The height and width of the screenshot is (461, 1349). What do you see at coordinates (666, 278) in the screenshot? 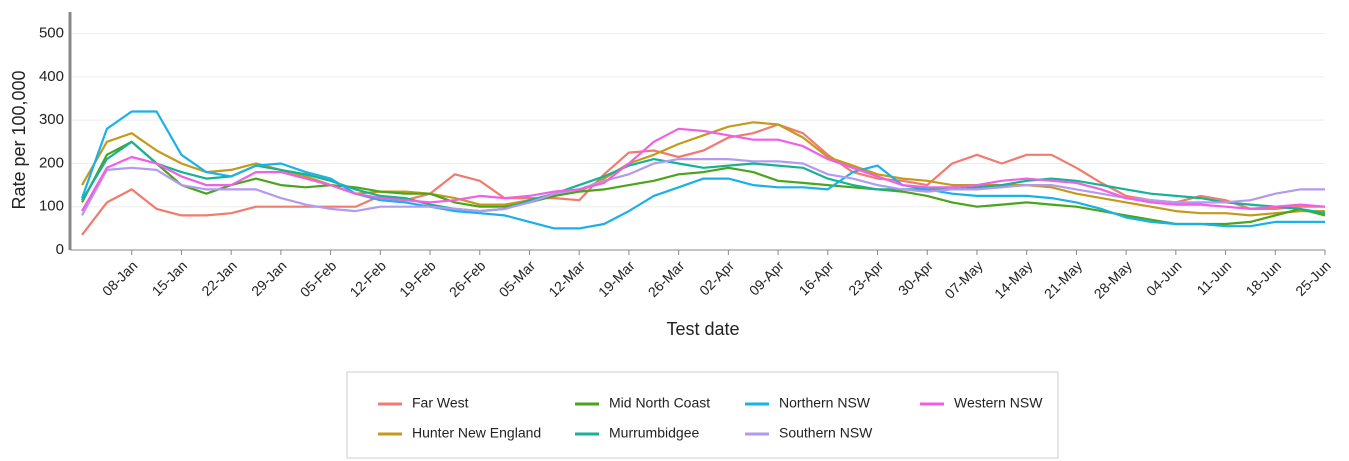
I see `x-tick-label: 26-Mar` at bounding box center [666, 278].